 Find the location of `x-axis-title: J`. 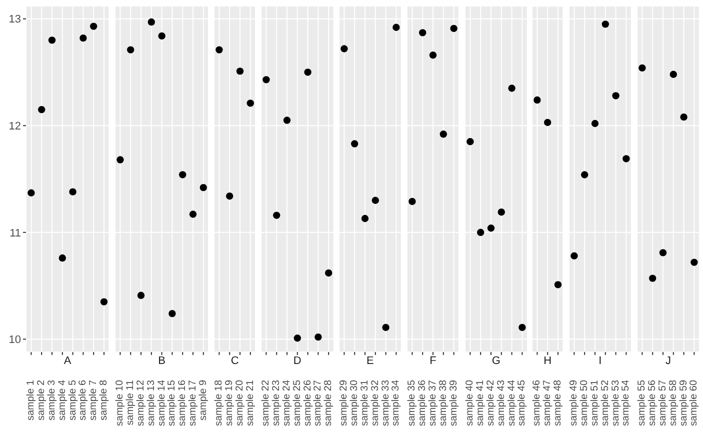

x-axis-title: J is located at coordinates (668, 360).